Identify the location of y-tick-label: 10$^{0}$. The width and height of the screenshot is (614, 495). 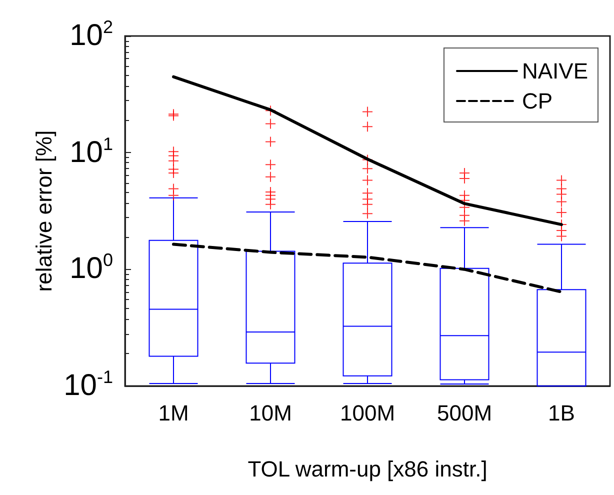
(91, 268).